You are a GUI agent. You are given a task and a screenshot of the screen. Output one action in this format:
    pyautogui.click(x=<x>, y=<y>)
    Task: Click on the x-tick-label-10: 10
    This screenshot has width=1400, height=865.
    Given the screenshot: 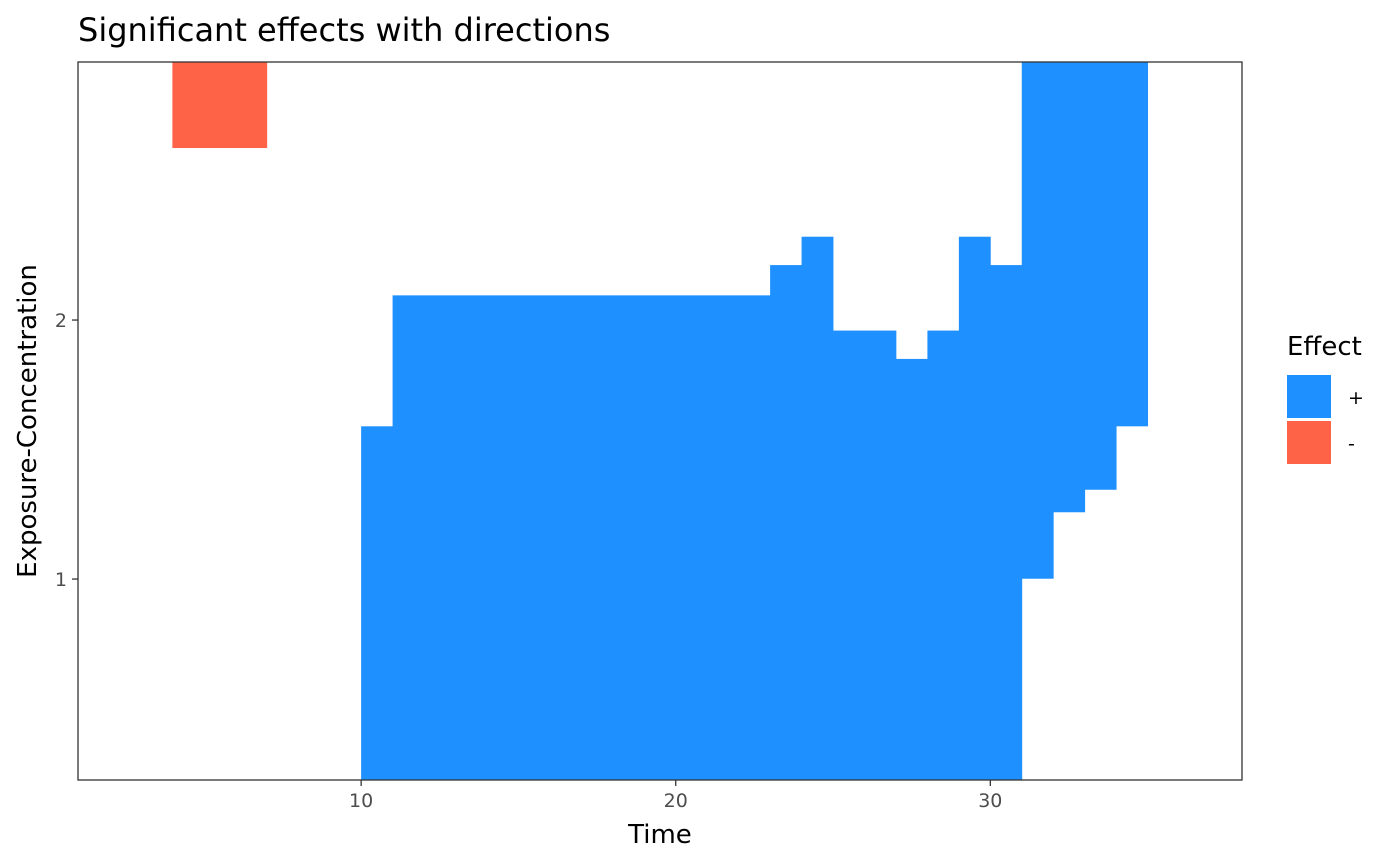 What is the action you would take?
    pyautogui.click(x=361, y=801)
    